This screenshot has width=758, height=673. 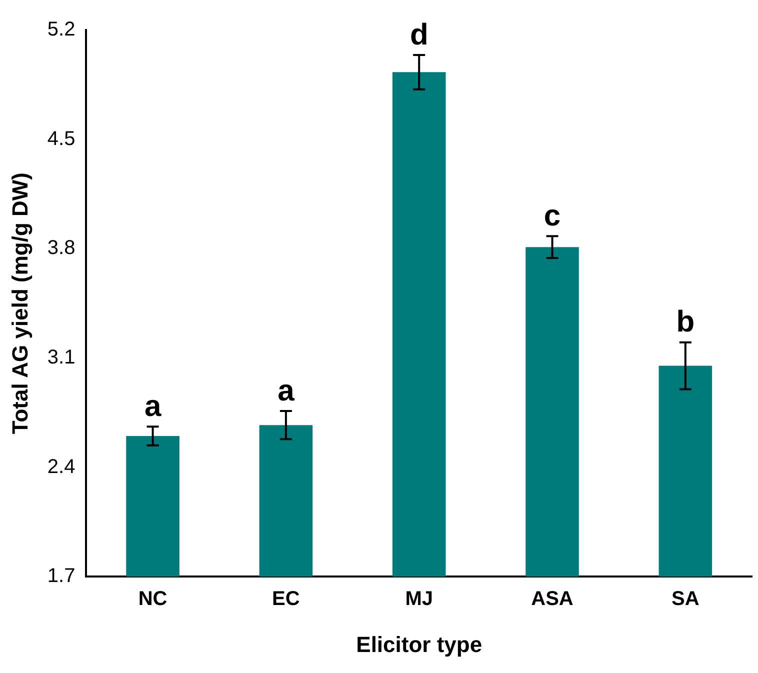 I want to click on annotation: b, so click(x=685, y=322).